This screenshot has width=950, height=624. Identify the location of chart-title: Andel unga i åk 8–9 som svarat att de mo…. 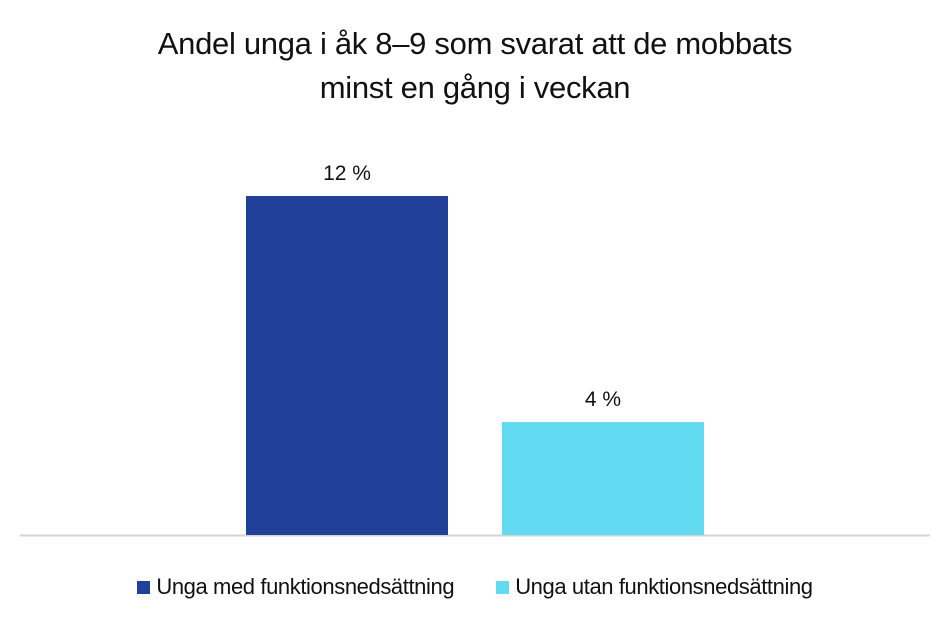
(475, 66).